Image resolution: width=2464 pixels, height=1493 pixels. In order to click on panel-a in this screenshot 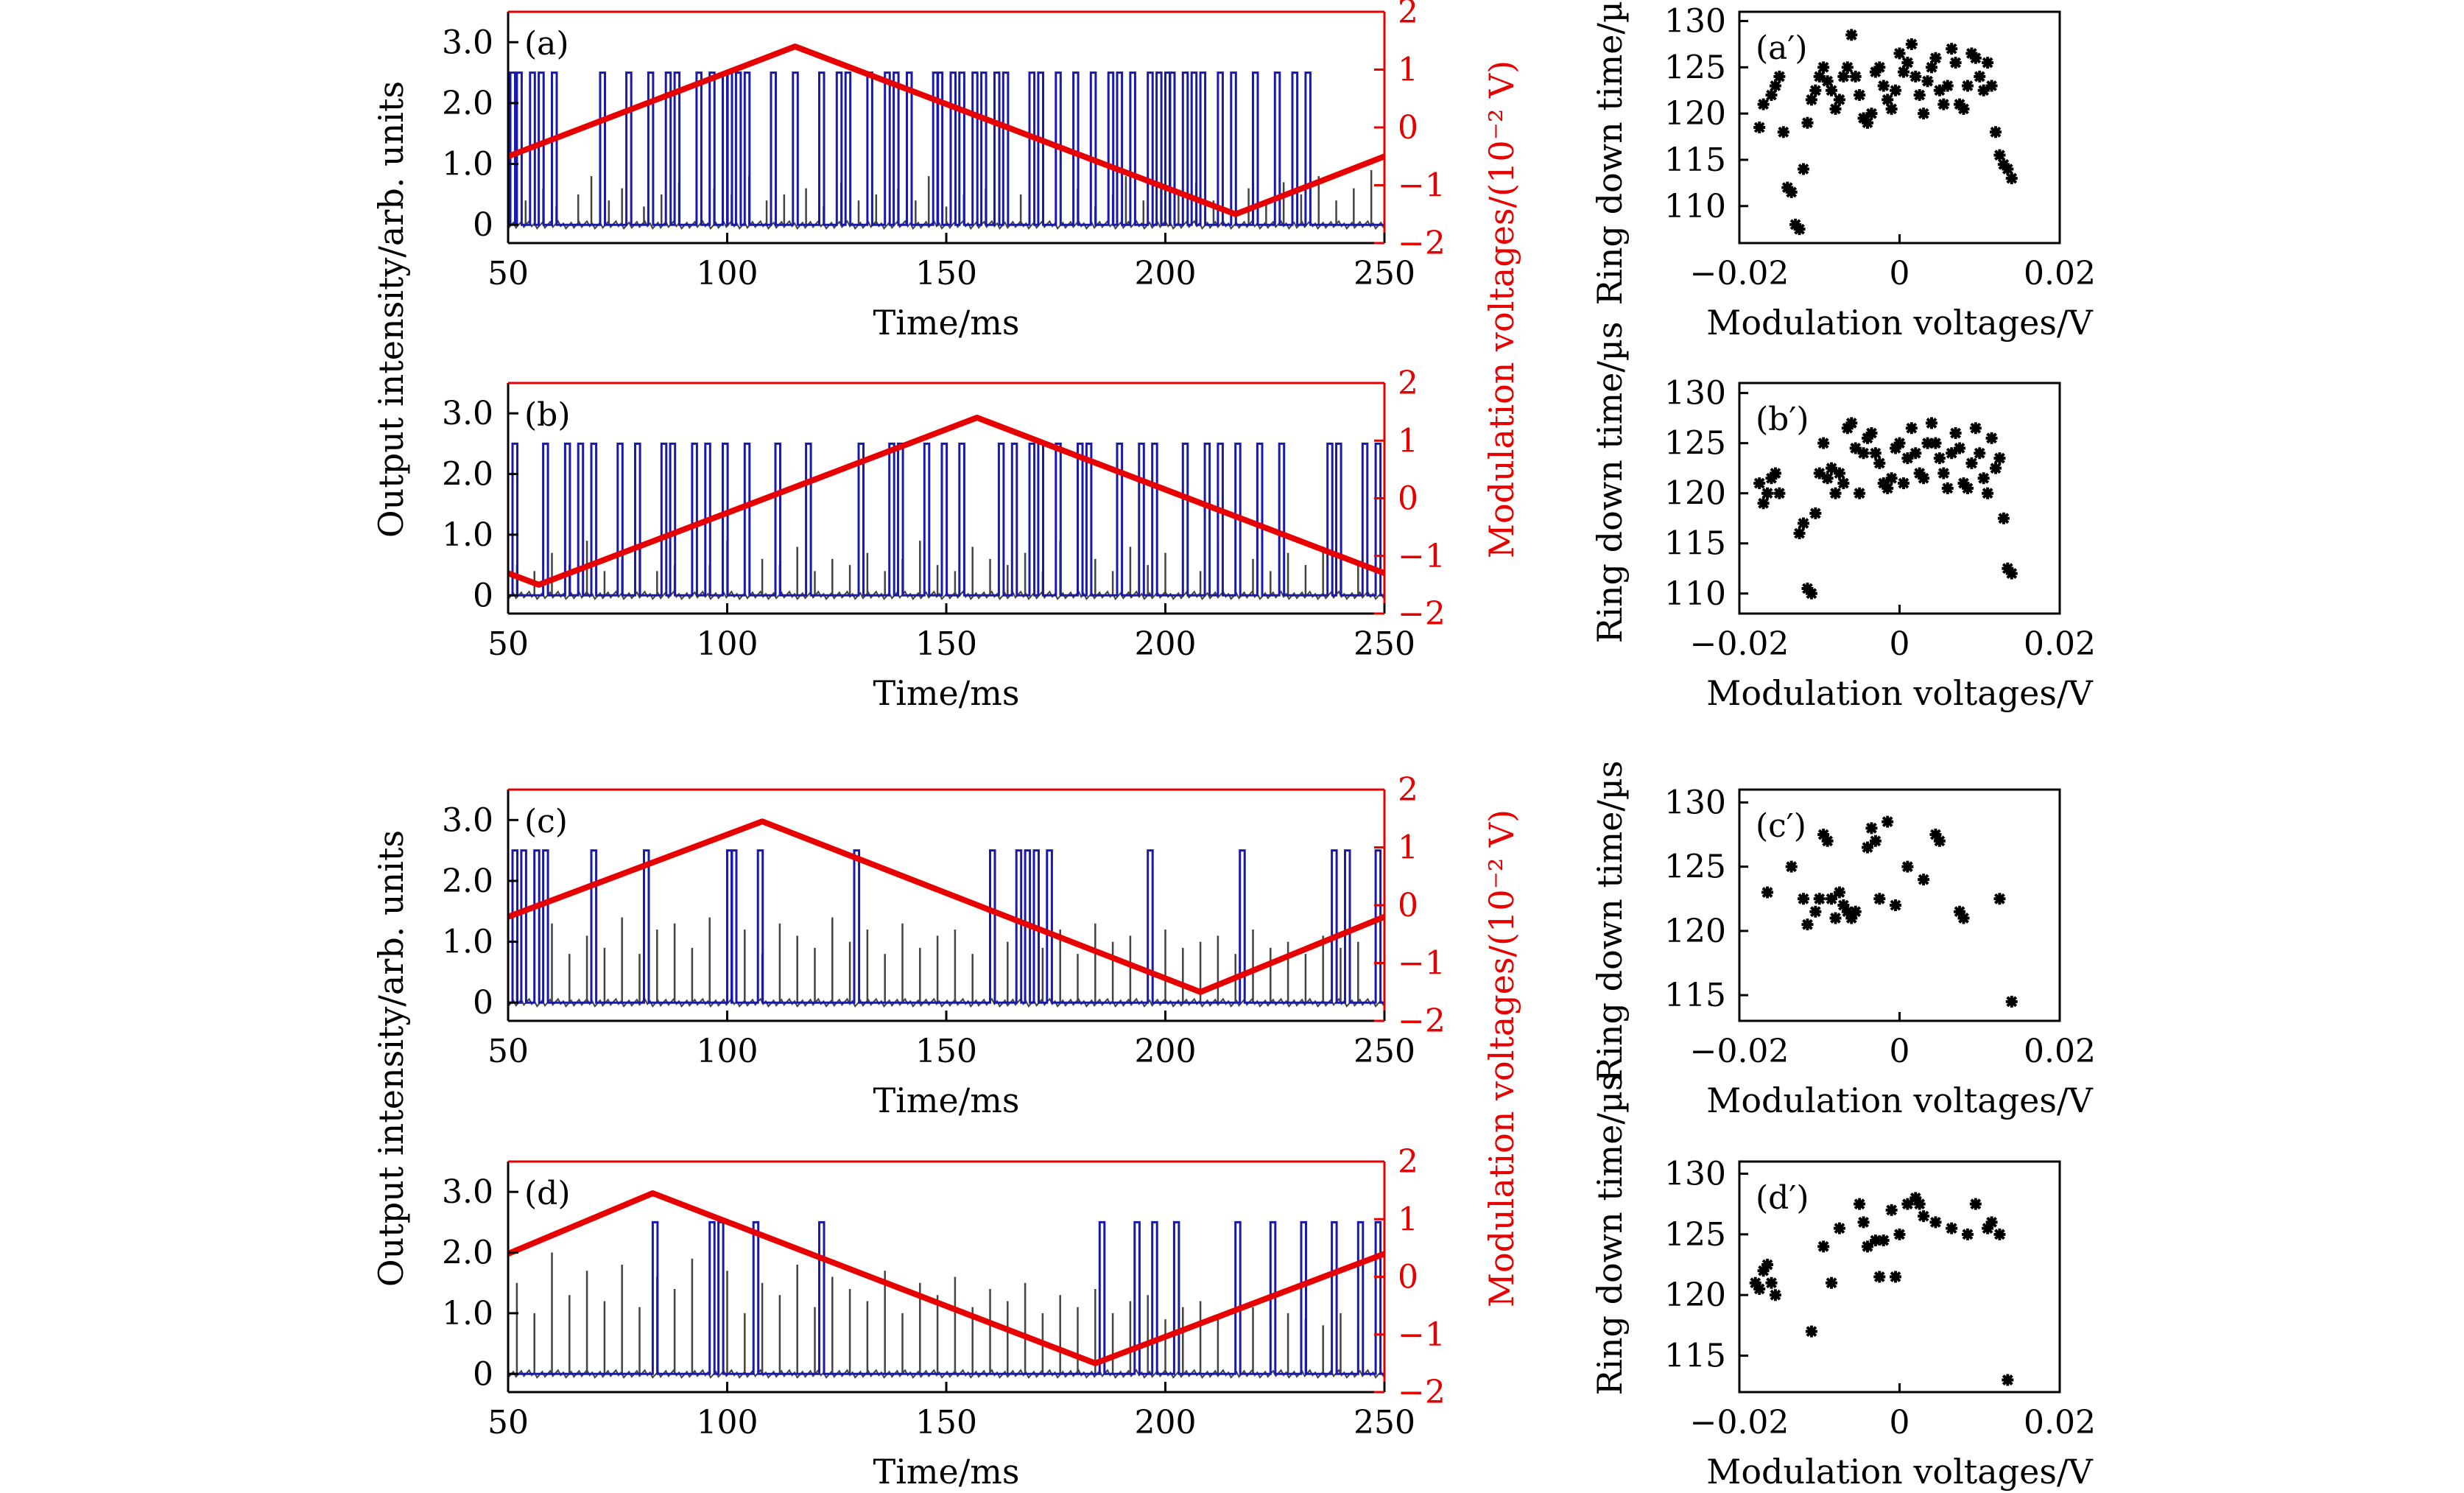, I will do `click(946, 127)`.